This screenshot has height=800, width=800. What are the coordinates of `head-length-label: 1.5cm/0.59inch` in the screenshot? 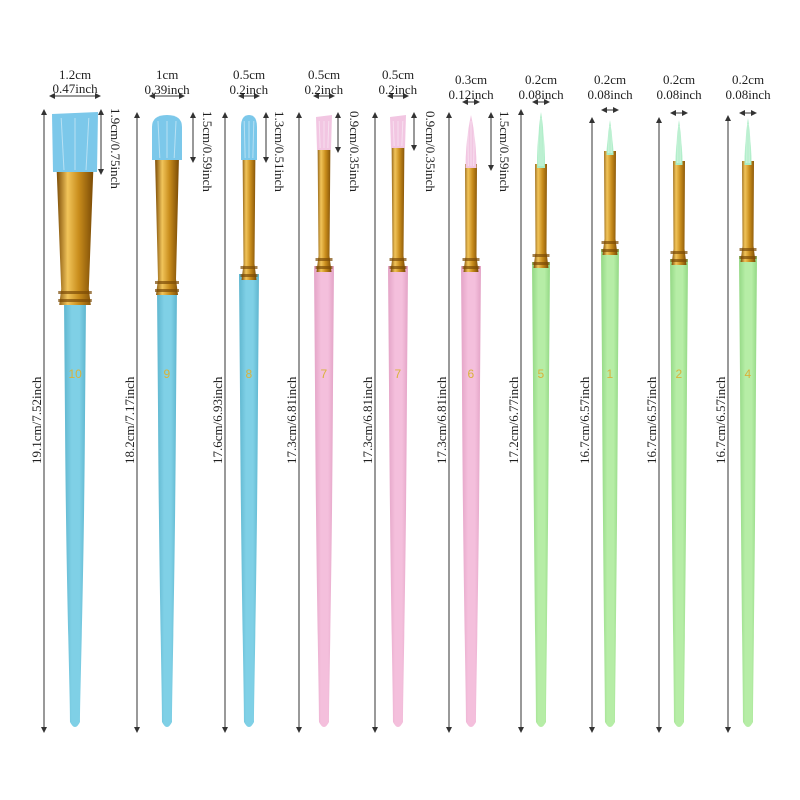 It's located at (504, 151).